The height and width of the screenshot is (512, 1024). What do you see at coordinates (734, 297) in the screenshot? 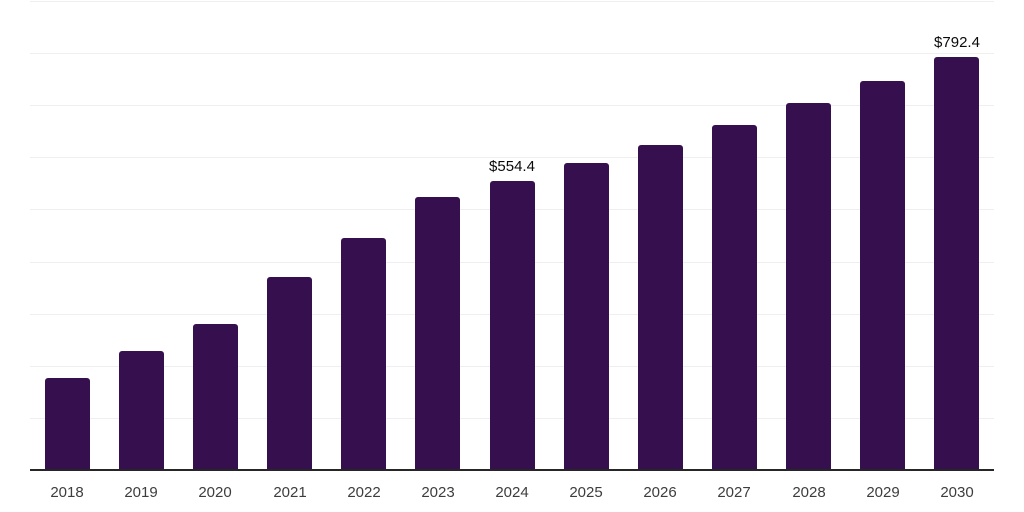
I see `bar-2027` at bounding box center [734, 297].